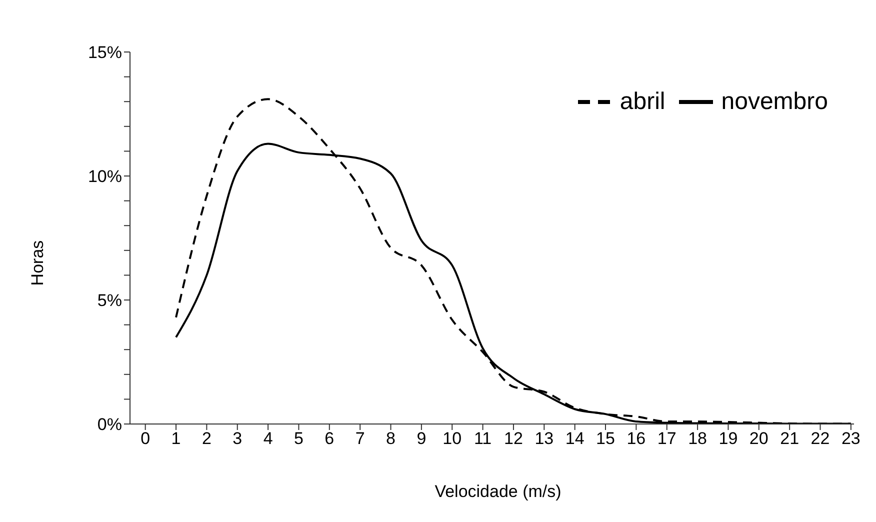  What do you see at coordinates (820, 438) in the screenshot?
I see `x-tick-label: 22` at bounding box center [820, 438].